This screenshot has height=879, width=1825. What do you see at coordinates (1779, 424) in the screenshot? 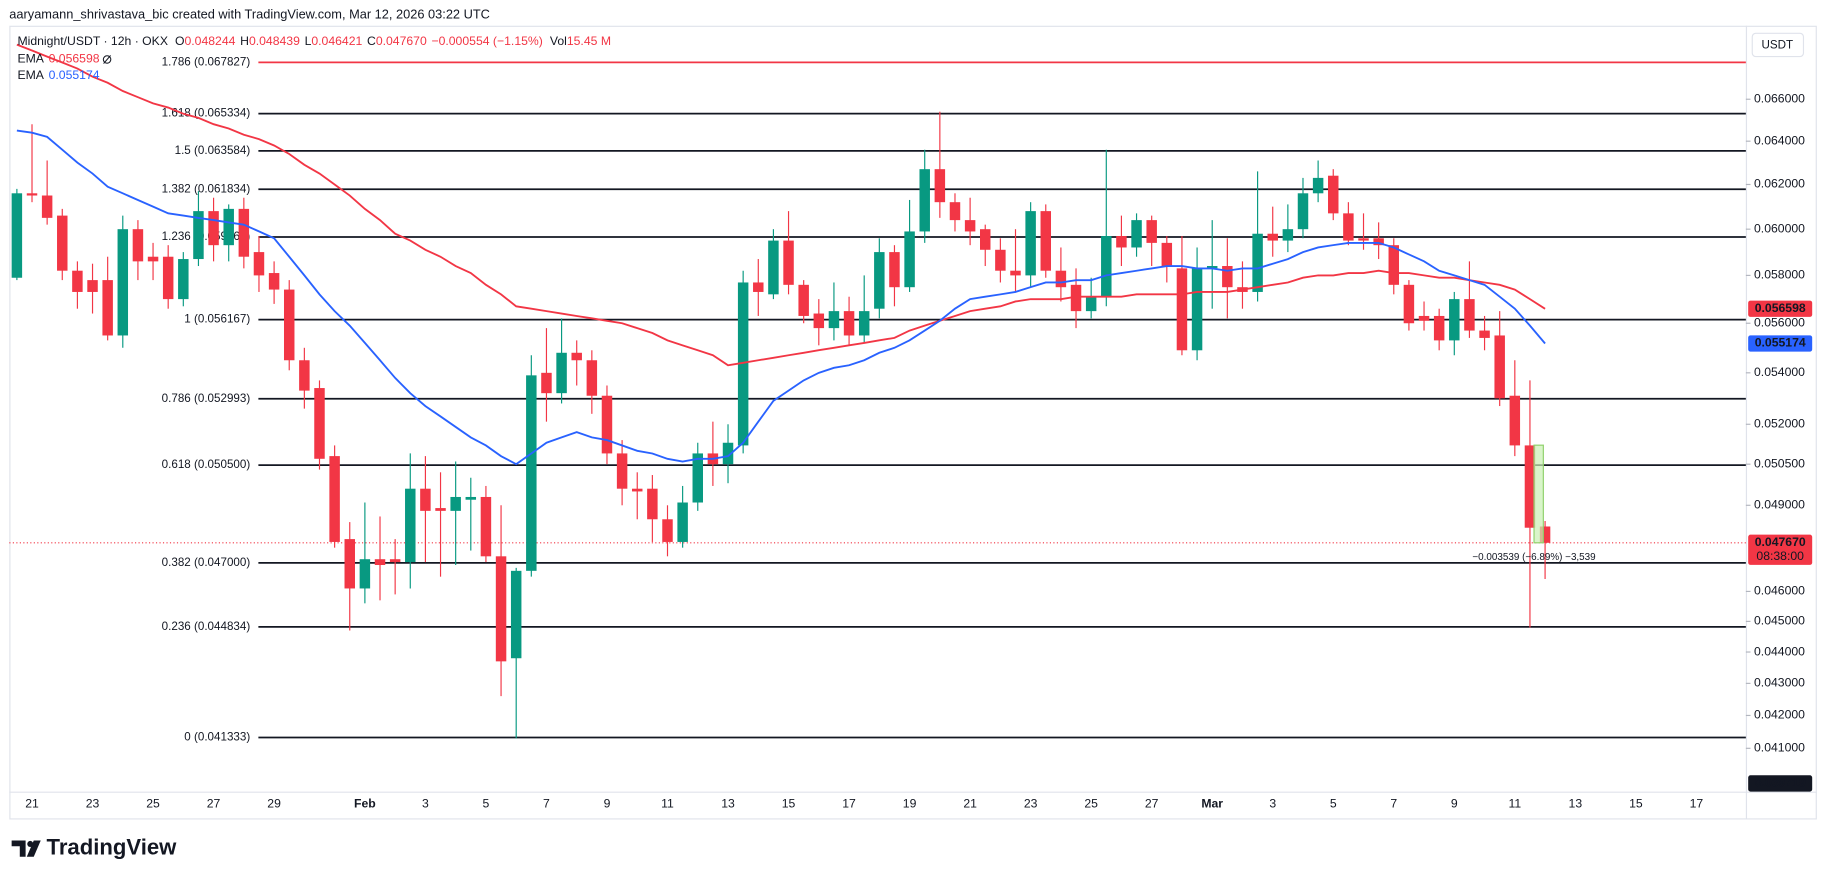
I see `y-tick-label: 0.052000` at bounding box center [1779, 424].